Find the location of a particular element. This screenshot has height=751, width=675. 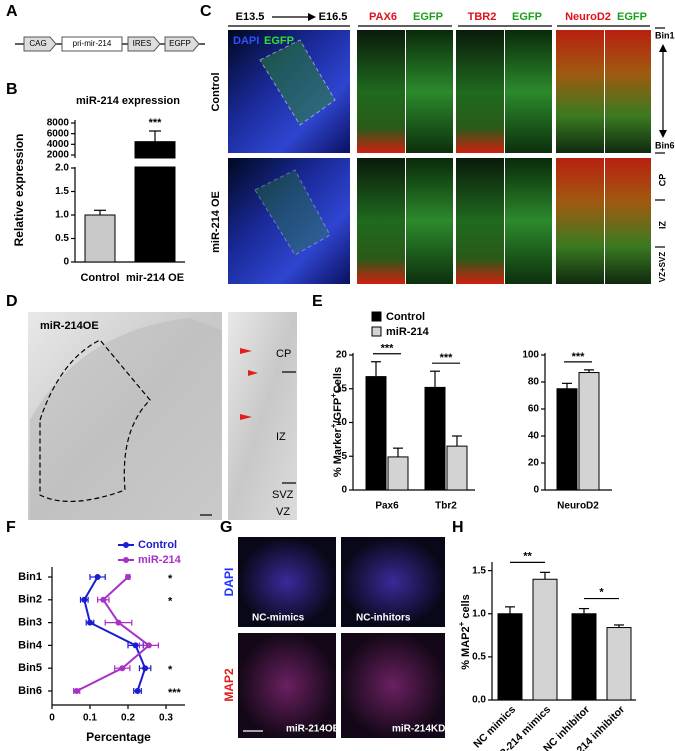

y-axis-label: % Marker+/GFP+Cells is located at coordinates (336, 422).